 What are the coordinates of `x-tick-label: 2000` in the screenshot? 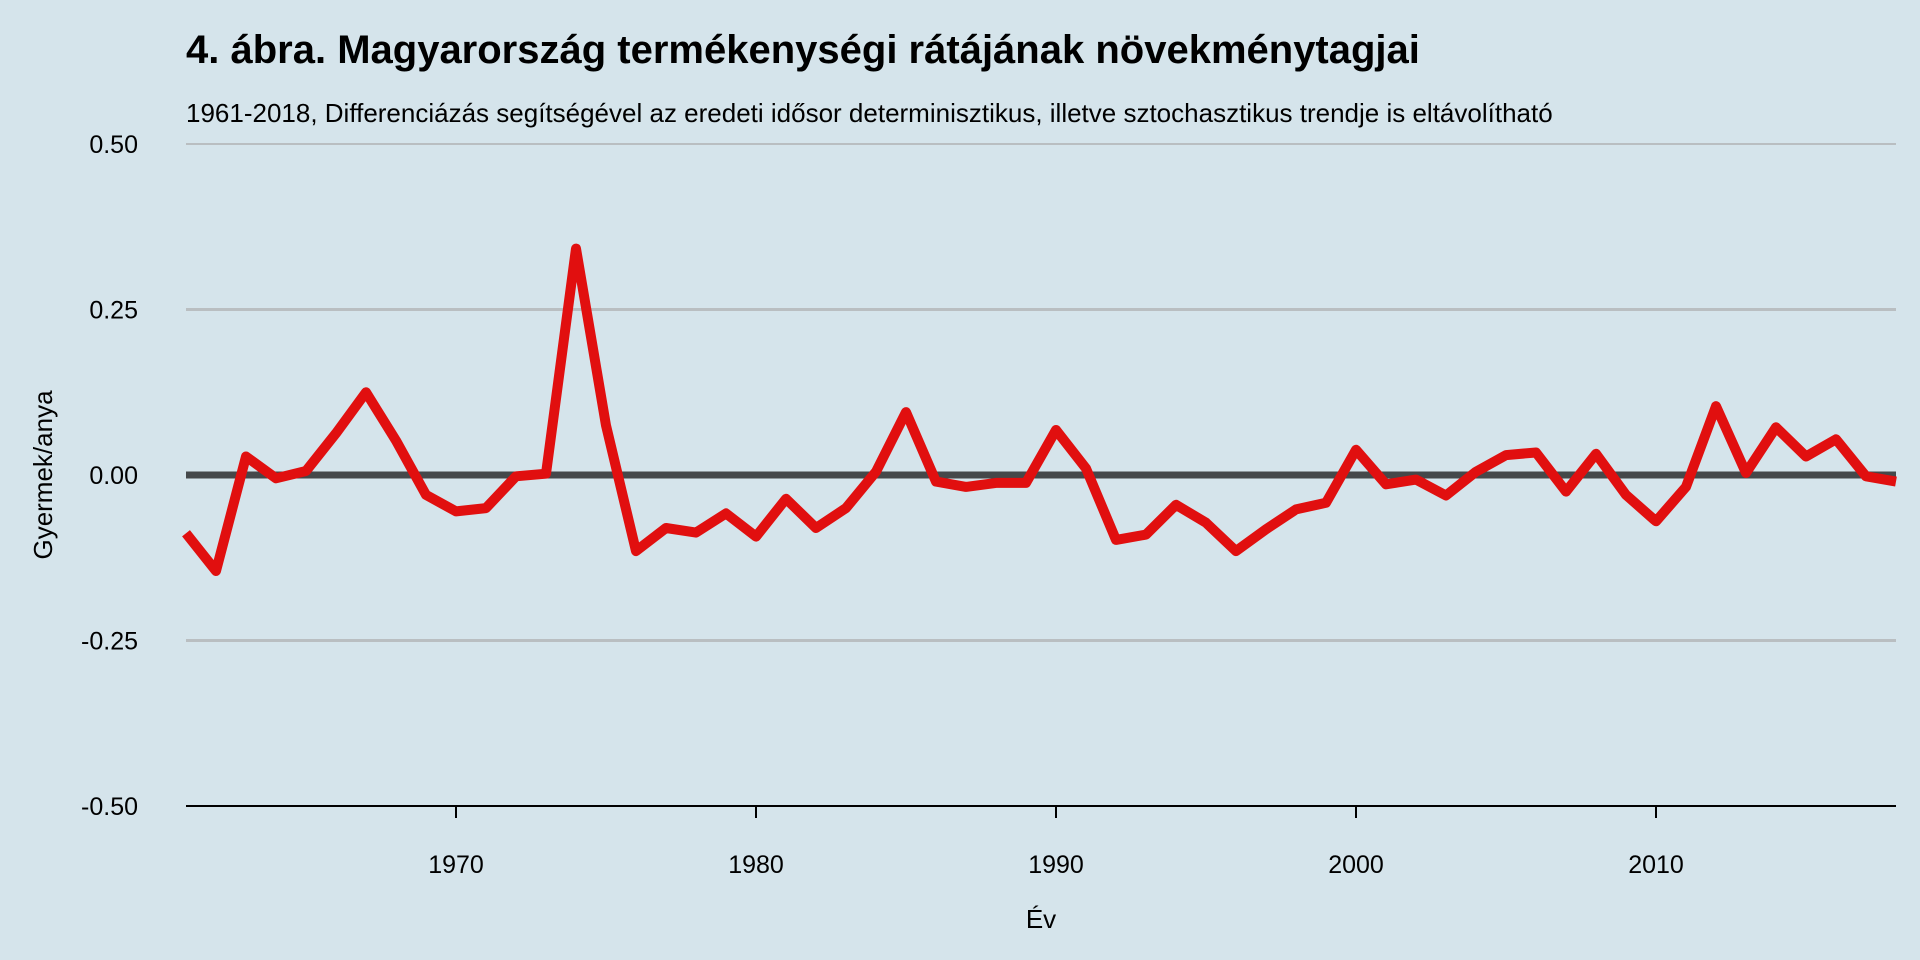 It's located at (1356, 865).